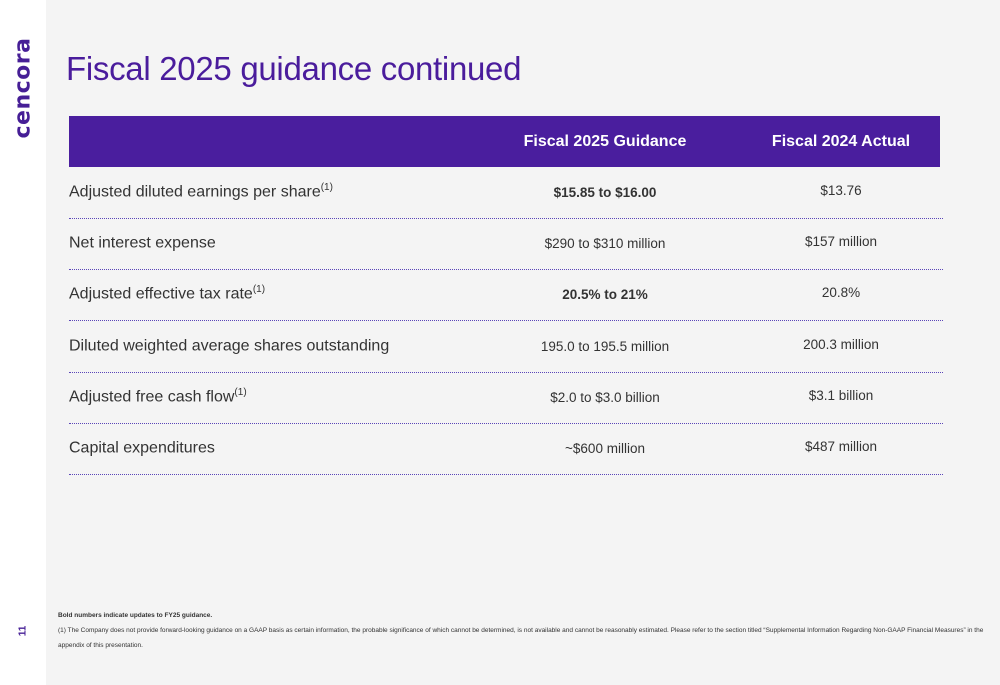 This screenshot has width=1000, height=685. I want to click on row-actual: $3.1 billion, so click(841, 395).